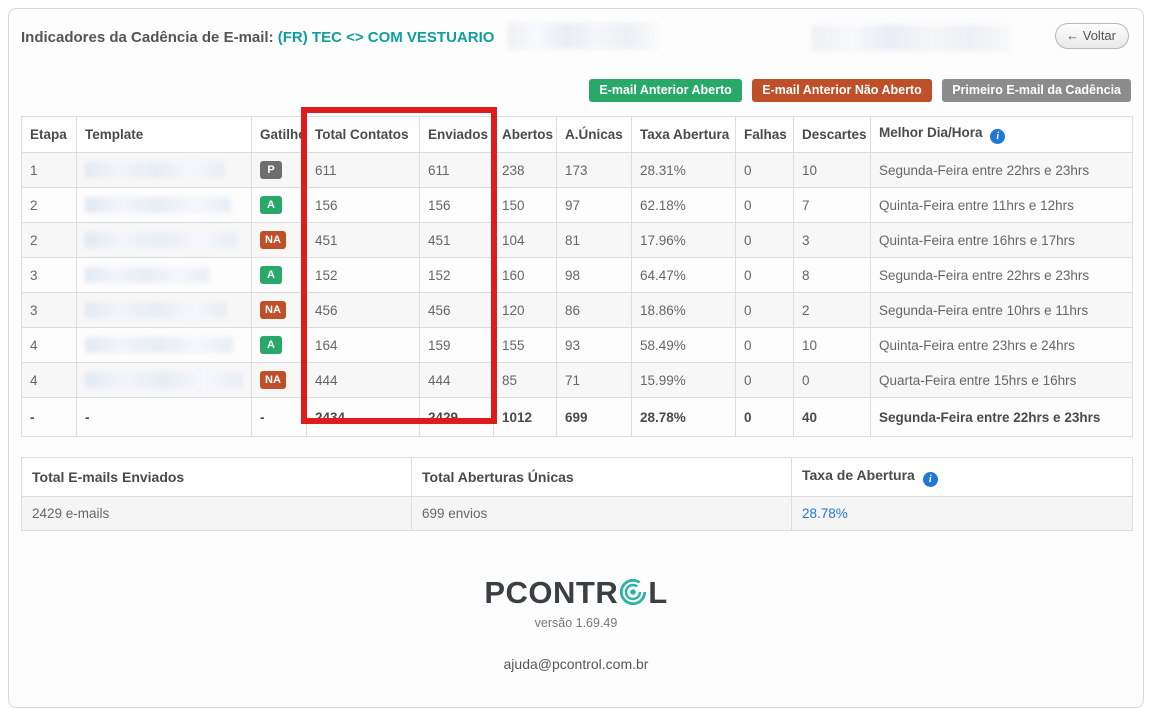 The height and width of the screenshot is (708, 1152). What do you see at coordinates (683, 205) in the screenshot?
I see `cell-taxa: 62.18%` at bounding box center [683, 205].